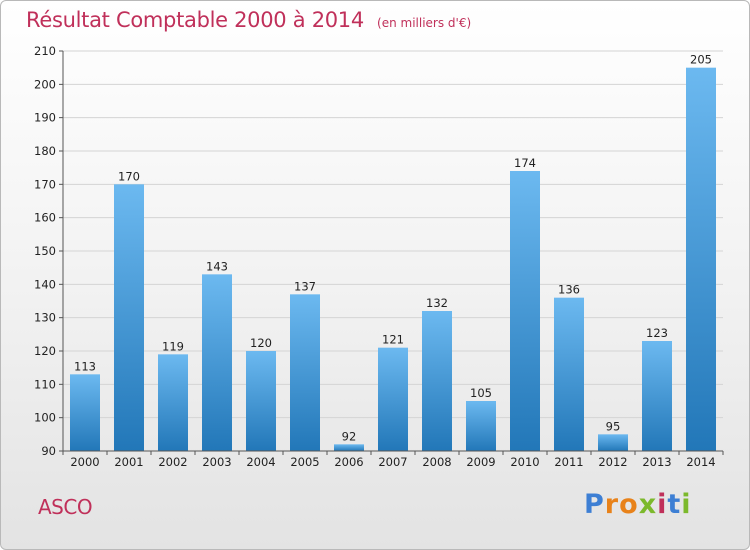  Describe the element at coordinates (261, 343) in the screenshot. I see `data-label-2004: 120` at that location.